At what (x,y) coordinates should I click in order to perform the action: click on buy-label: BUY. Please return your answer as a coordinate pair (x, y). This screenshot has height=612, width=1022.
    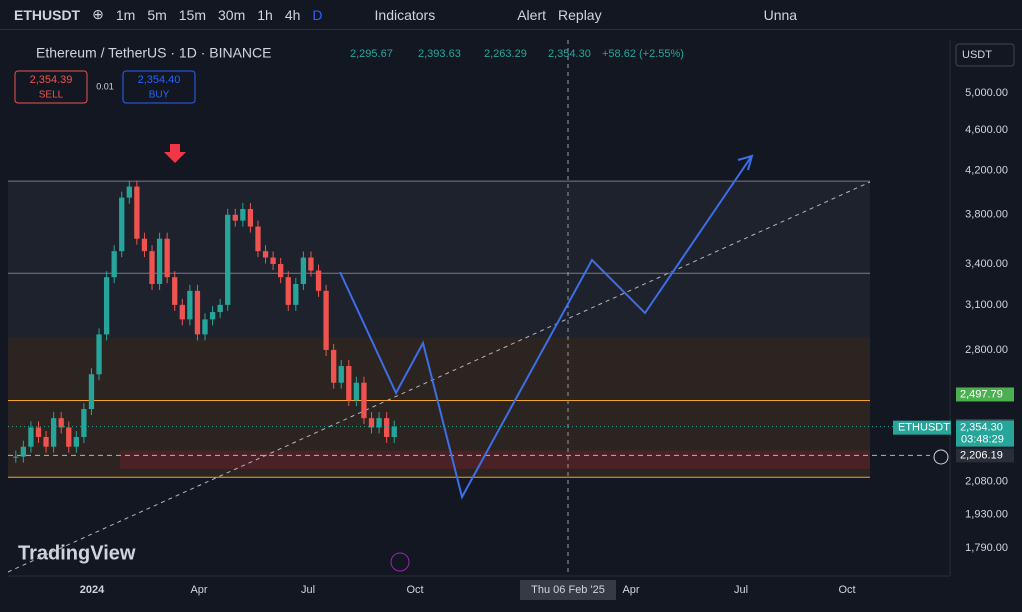
    Looking at the image, I should click on (159, 95).